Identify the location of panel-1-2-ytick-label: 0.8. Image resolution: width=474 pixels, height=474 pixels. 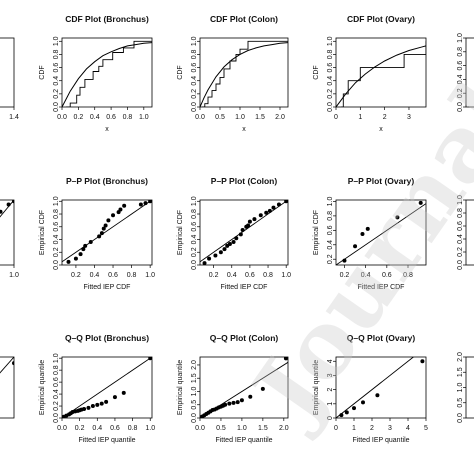
(56, 54).